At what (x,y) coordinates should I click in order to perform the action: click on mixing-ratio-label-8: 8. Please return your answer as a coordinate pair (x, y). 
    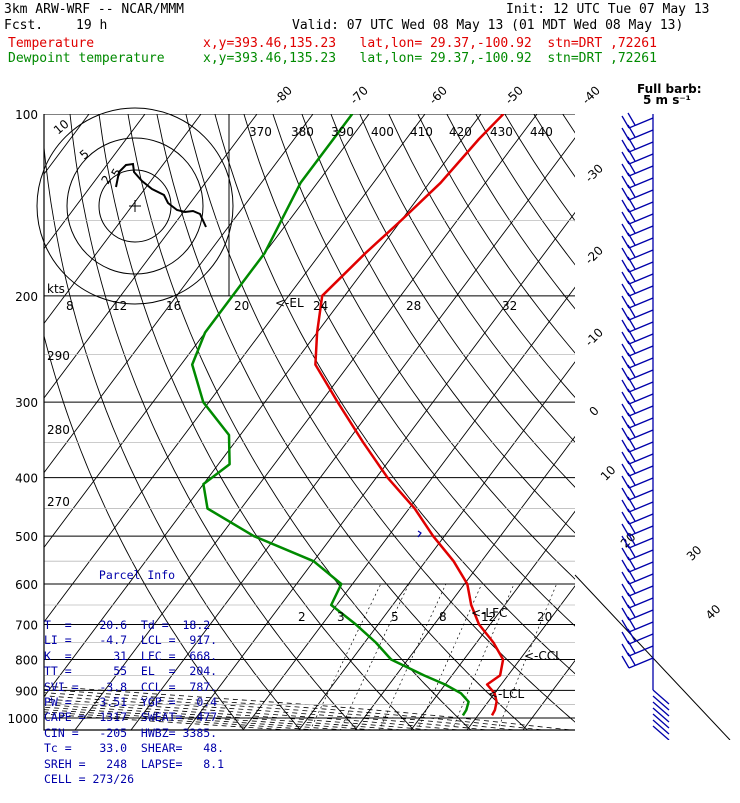
    Looking at the image, I should click on (443, 617).